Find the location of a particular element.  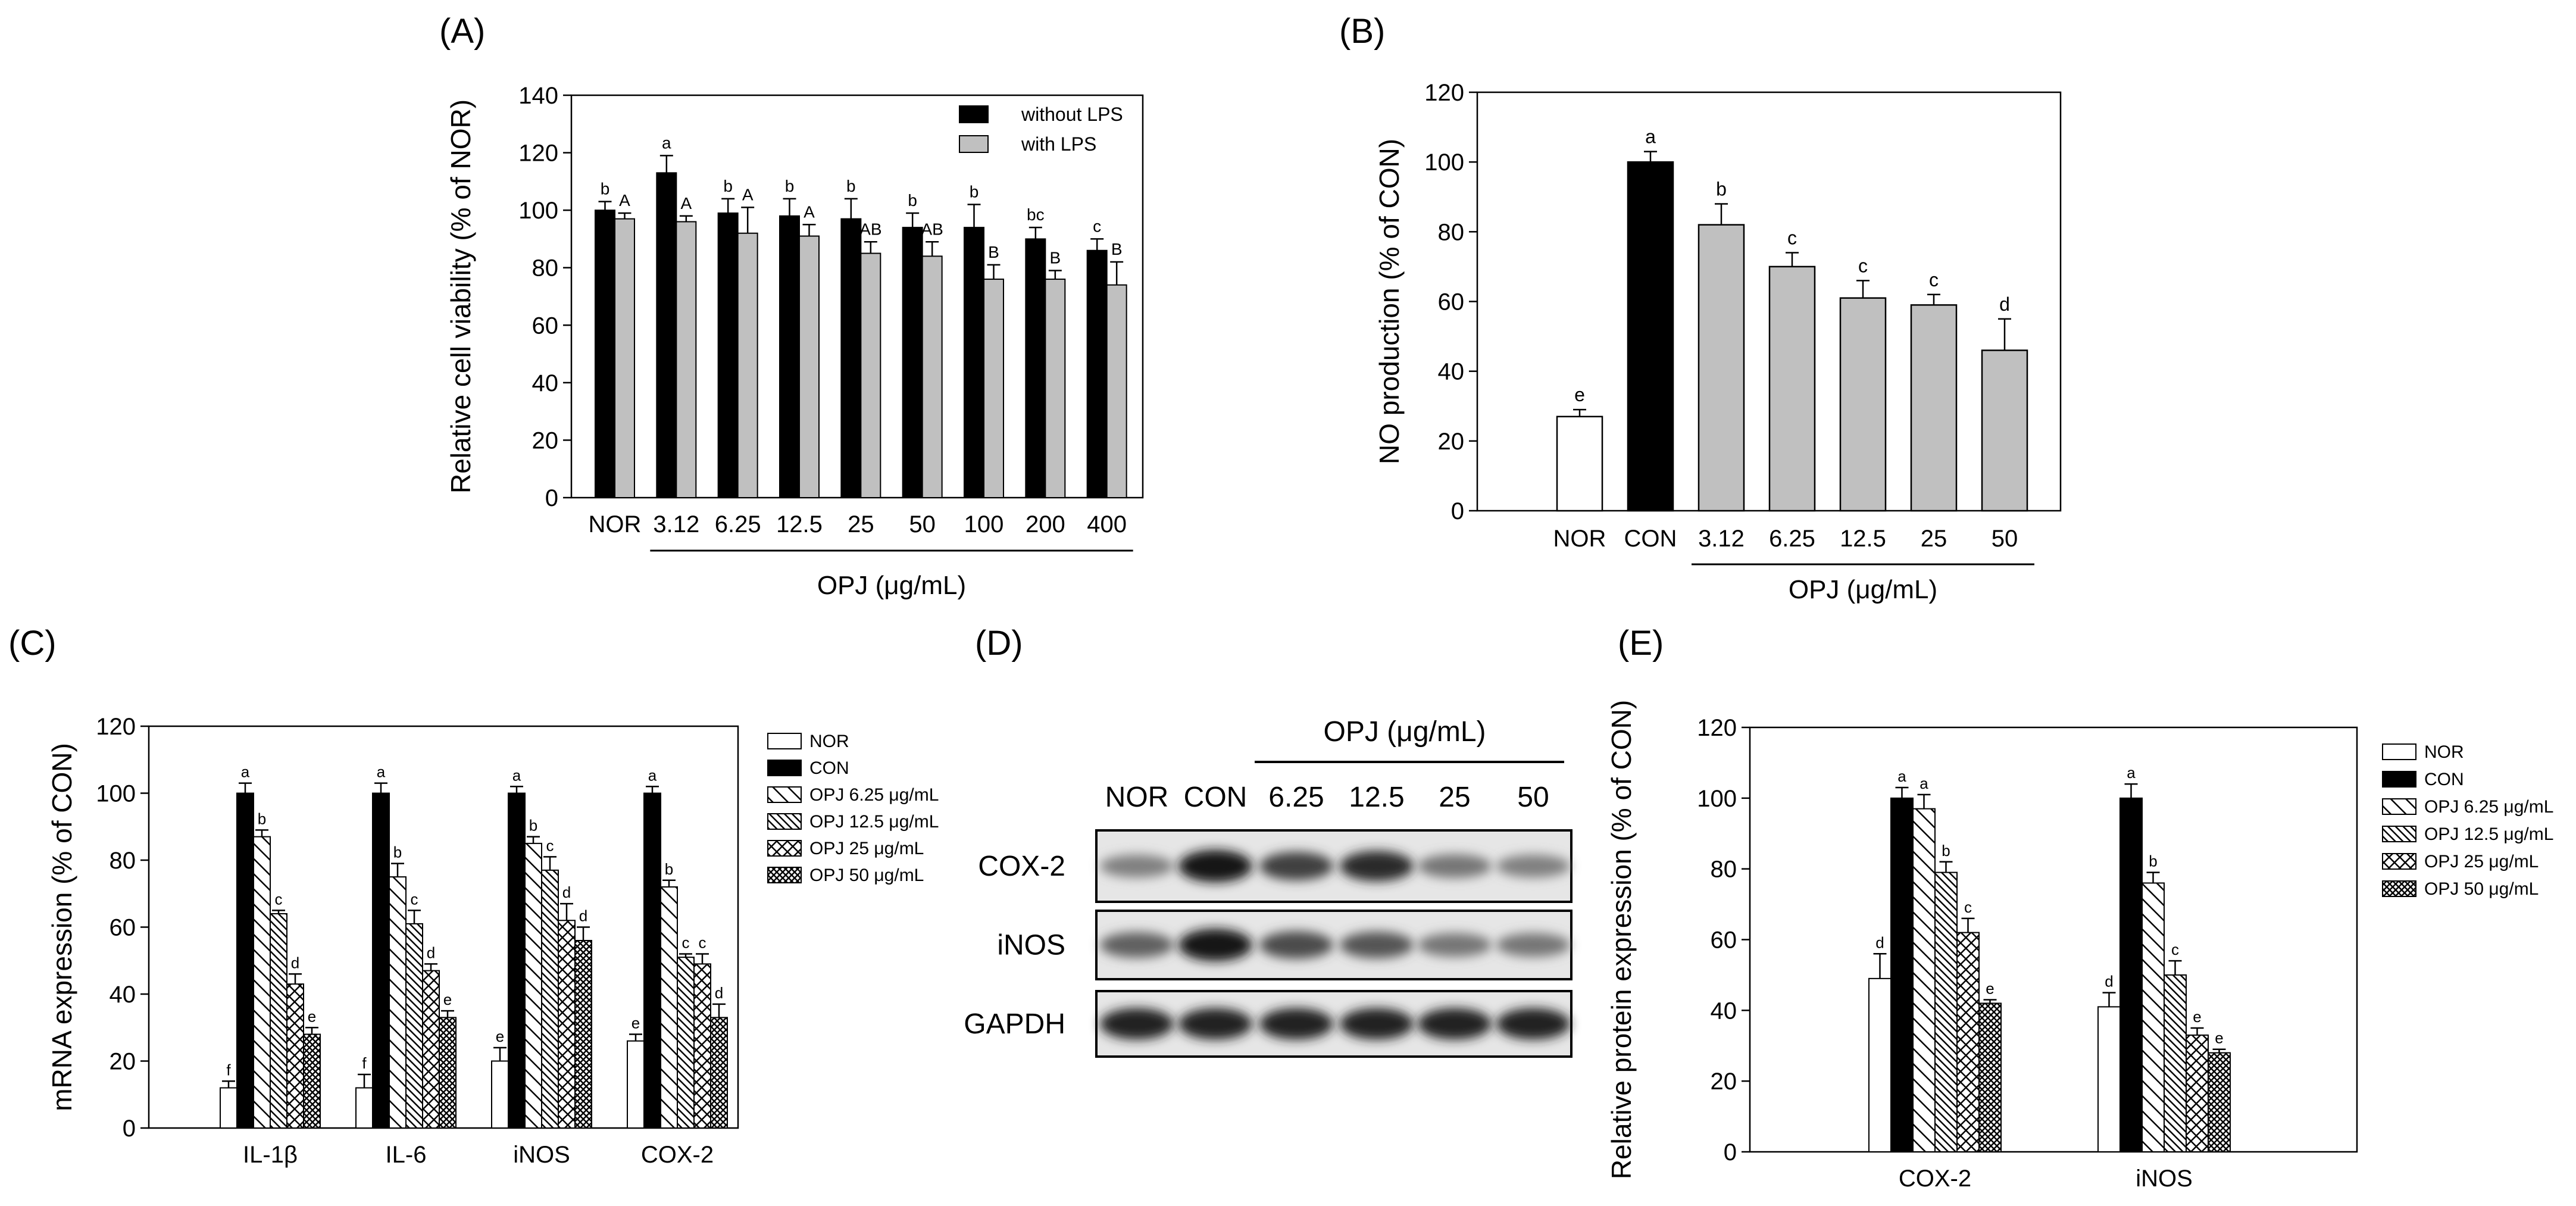

sig-label-b: b is located at coordinates (1721, 188).